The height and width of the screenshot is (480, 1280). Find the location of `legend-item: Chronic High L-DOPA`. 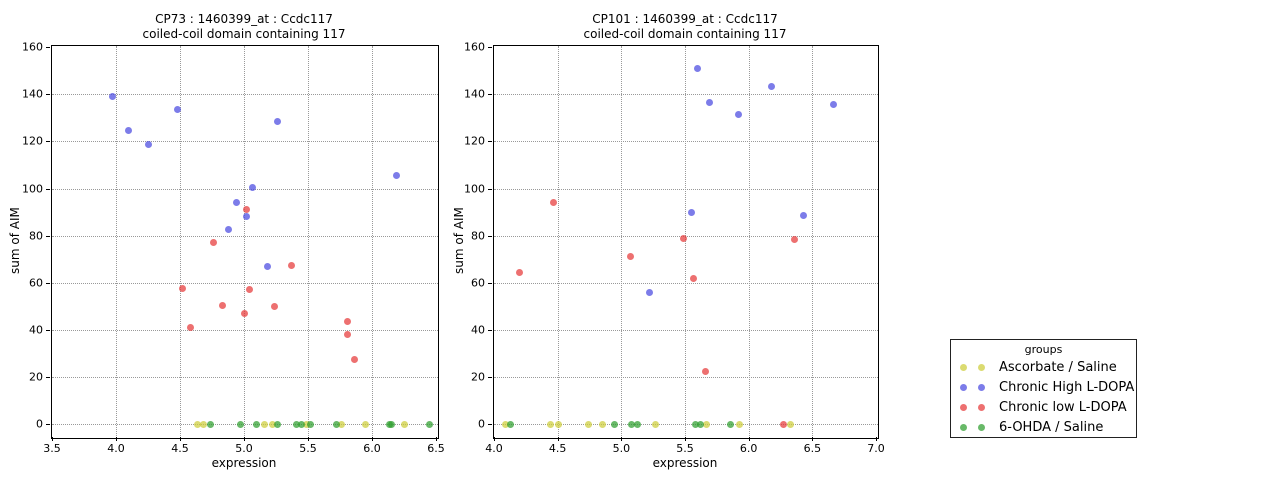

legend-item: Chronic High L-DOPA is located at coordinates (1043, 387).